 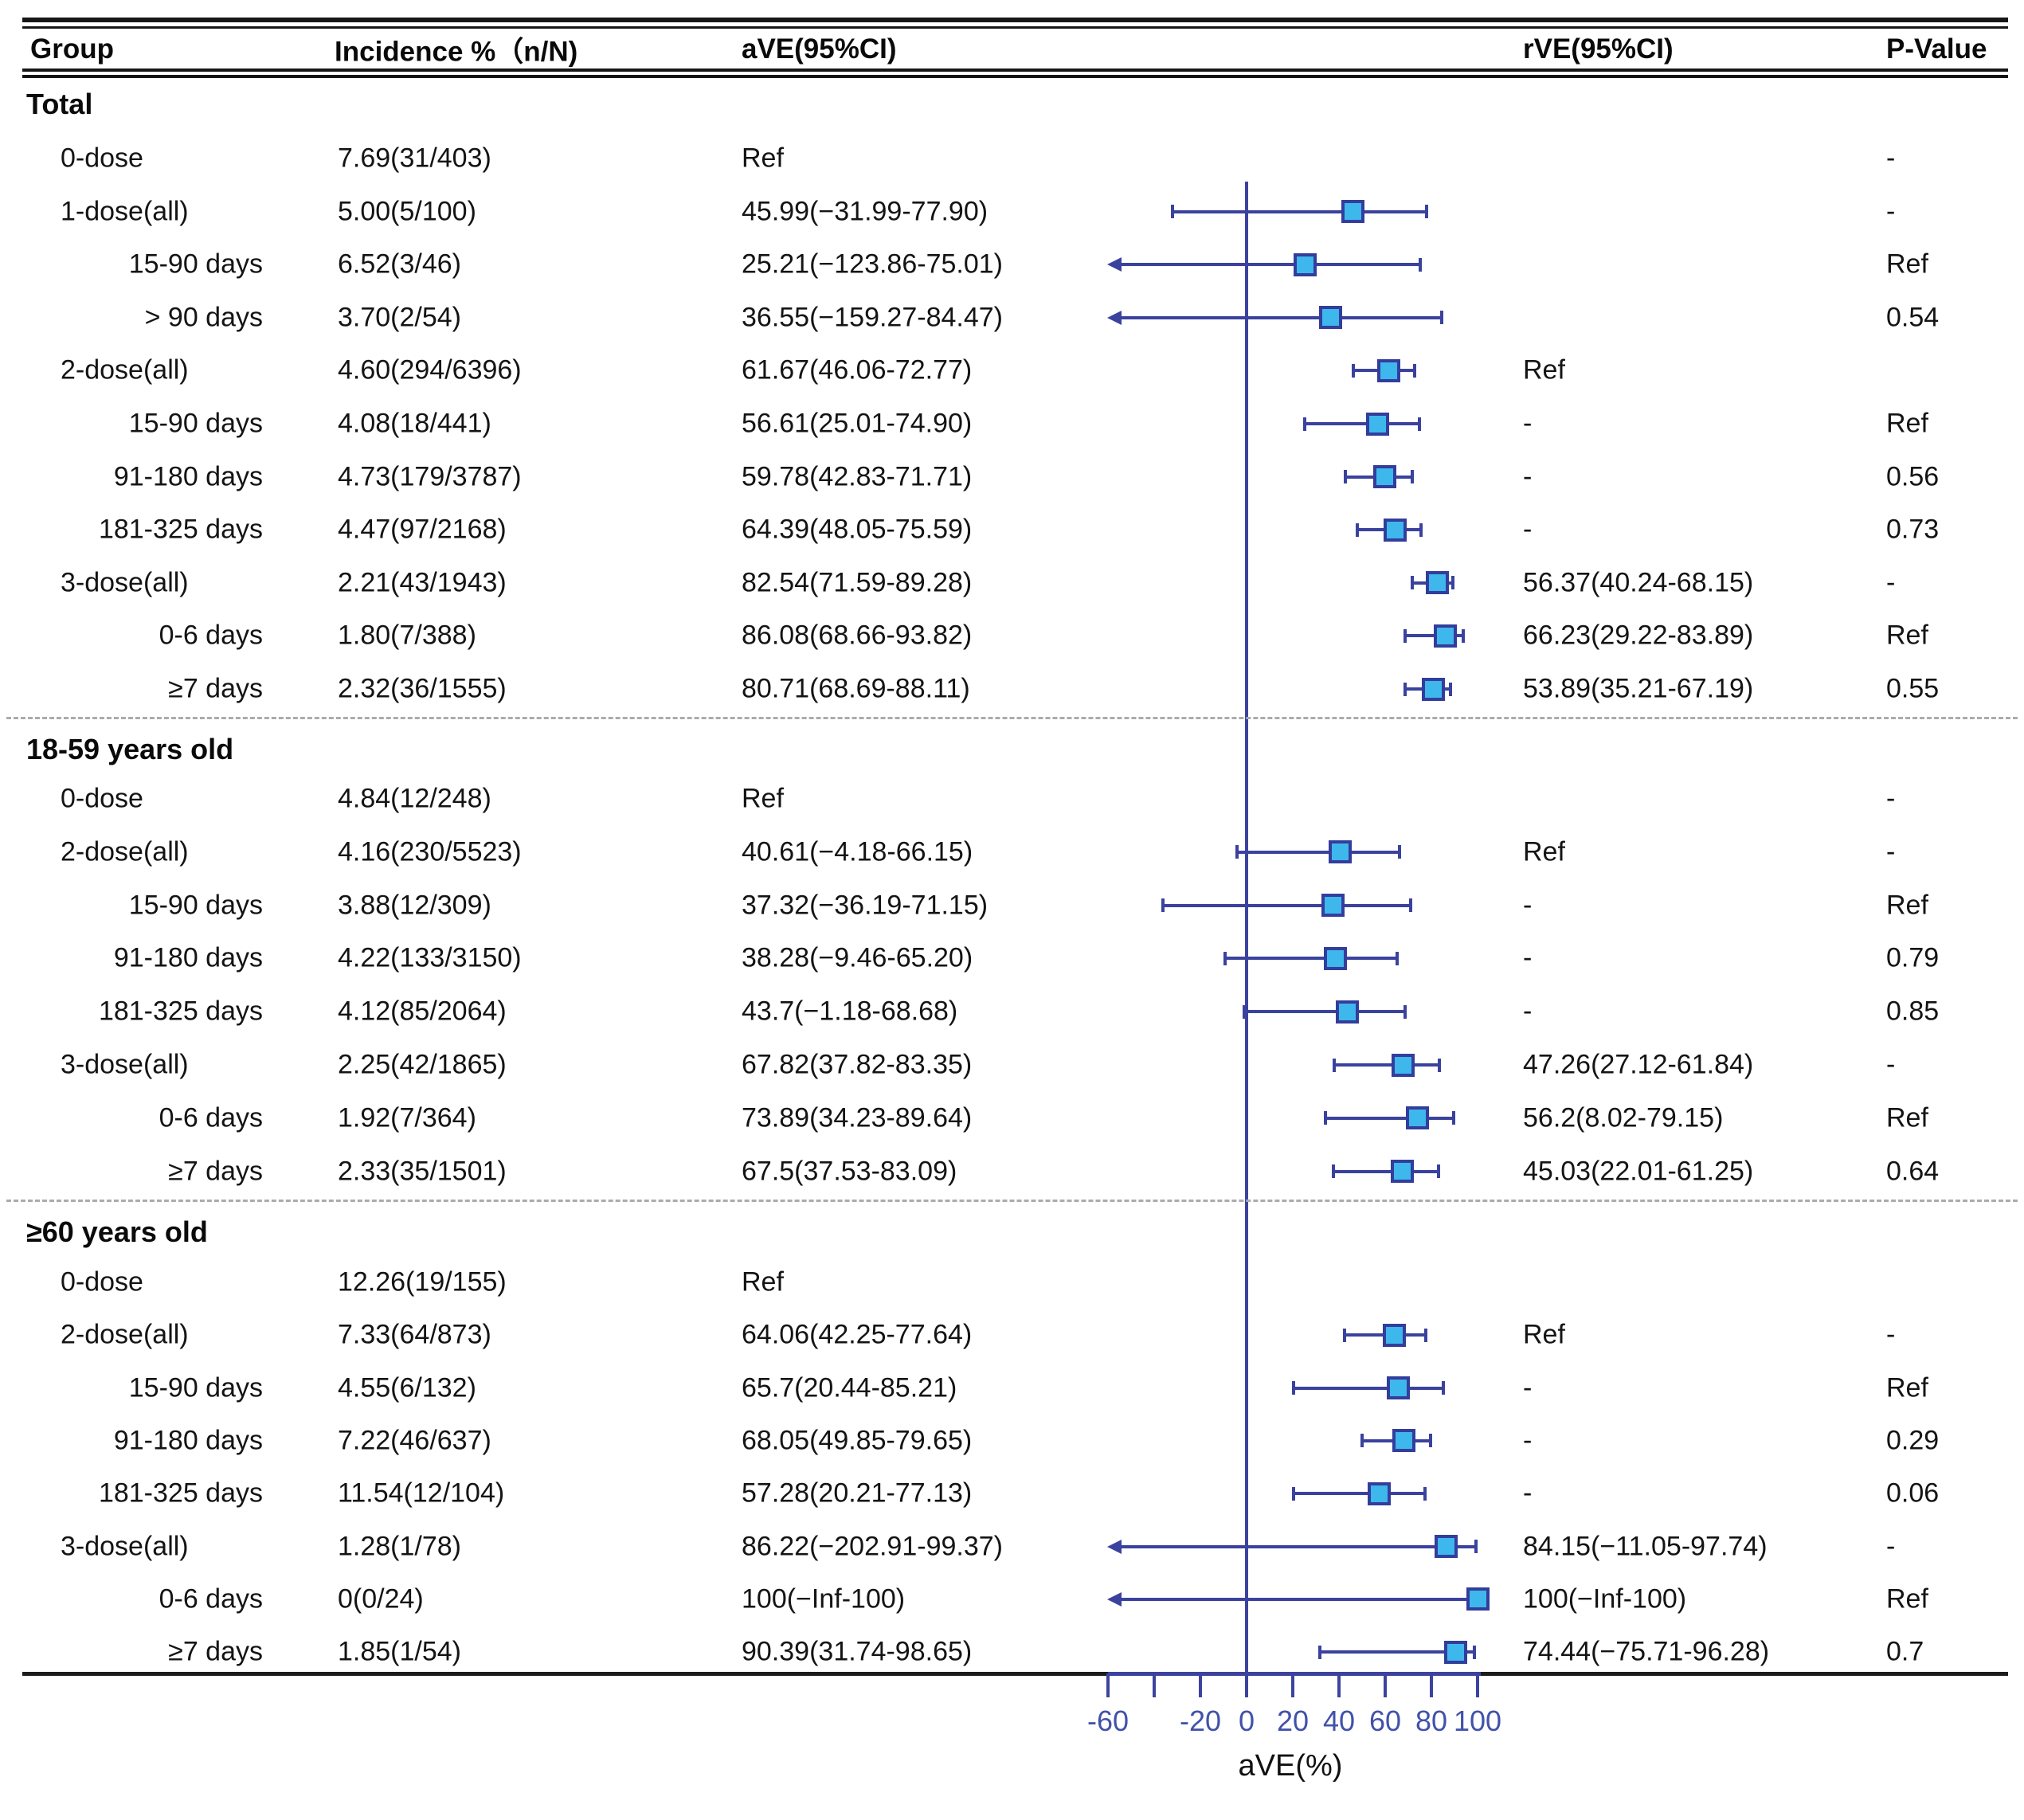 What do you see at coordinates (188, 1440) in the screenshot?
I see `row-group-label: 91-180 days` at bounding box center [188, 1440].